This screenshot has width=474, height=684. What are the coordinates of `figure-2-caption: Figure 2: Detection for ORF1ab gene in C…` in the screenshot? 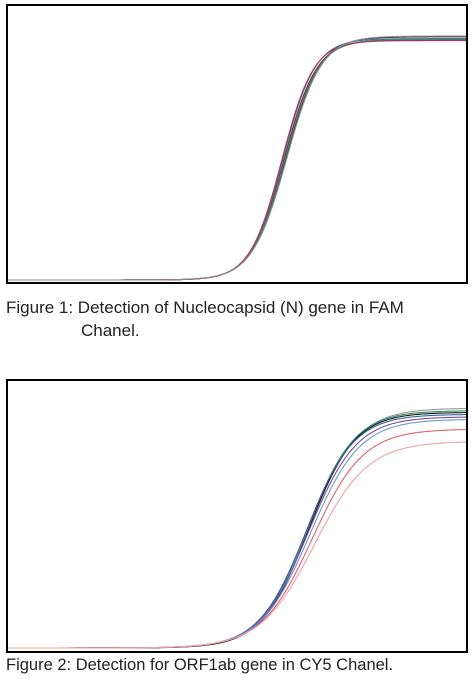 It's located at (240, 665).